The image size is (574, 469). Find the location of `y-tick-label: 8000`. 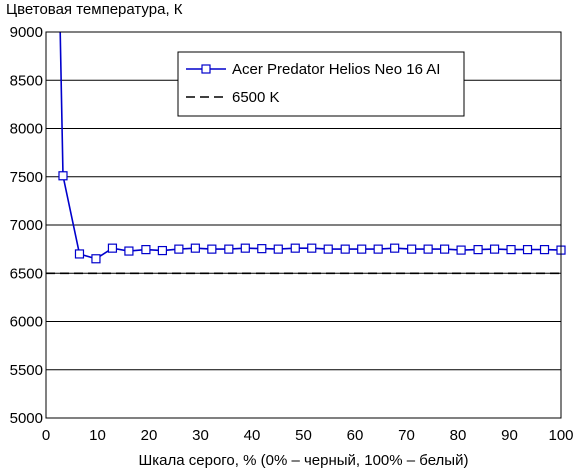

y-tick-label: 8000 is located at coordinates (26, 129).